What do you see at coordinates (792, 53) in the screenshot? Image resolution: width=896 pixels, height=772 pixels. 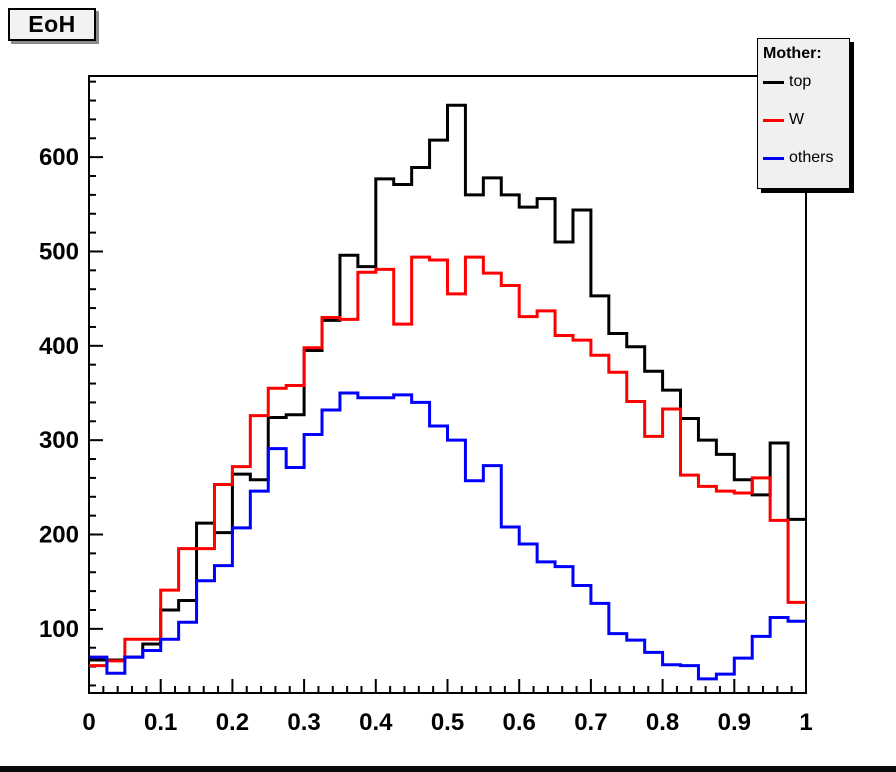 I see `legend-title: Mother:` at bounding box center [792, 53].